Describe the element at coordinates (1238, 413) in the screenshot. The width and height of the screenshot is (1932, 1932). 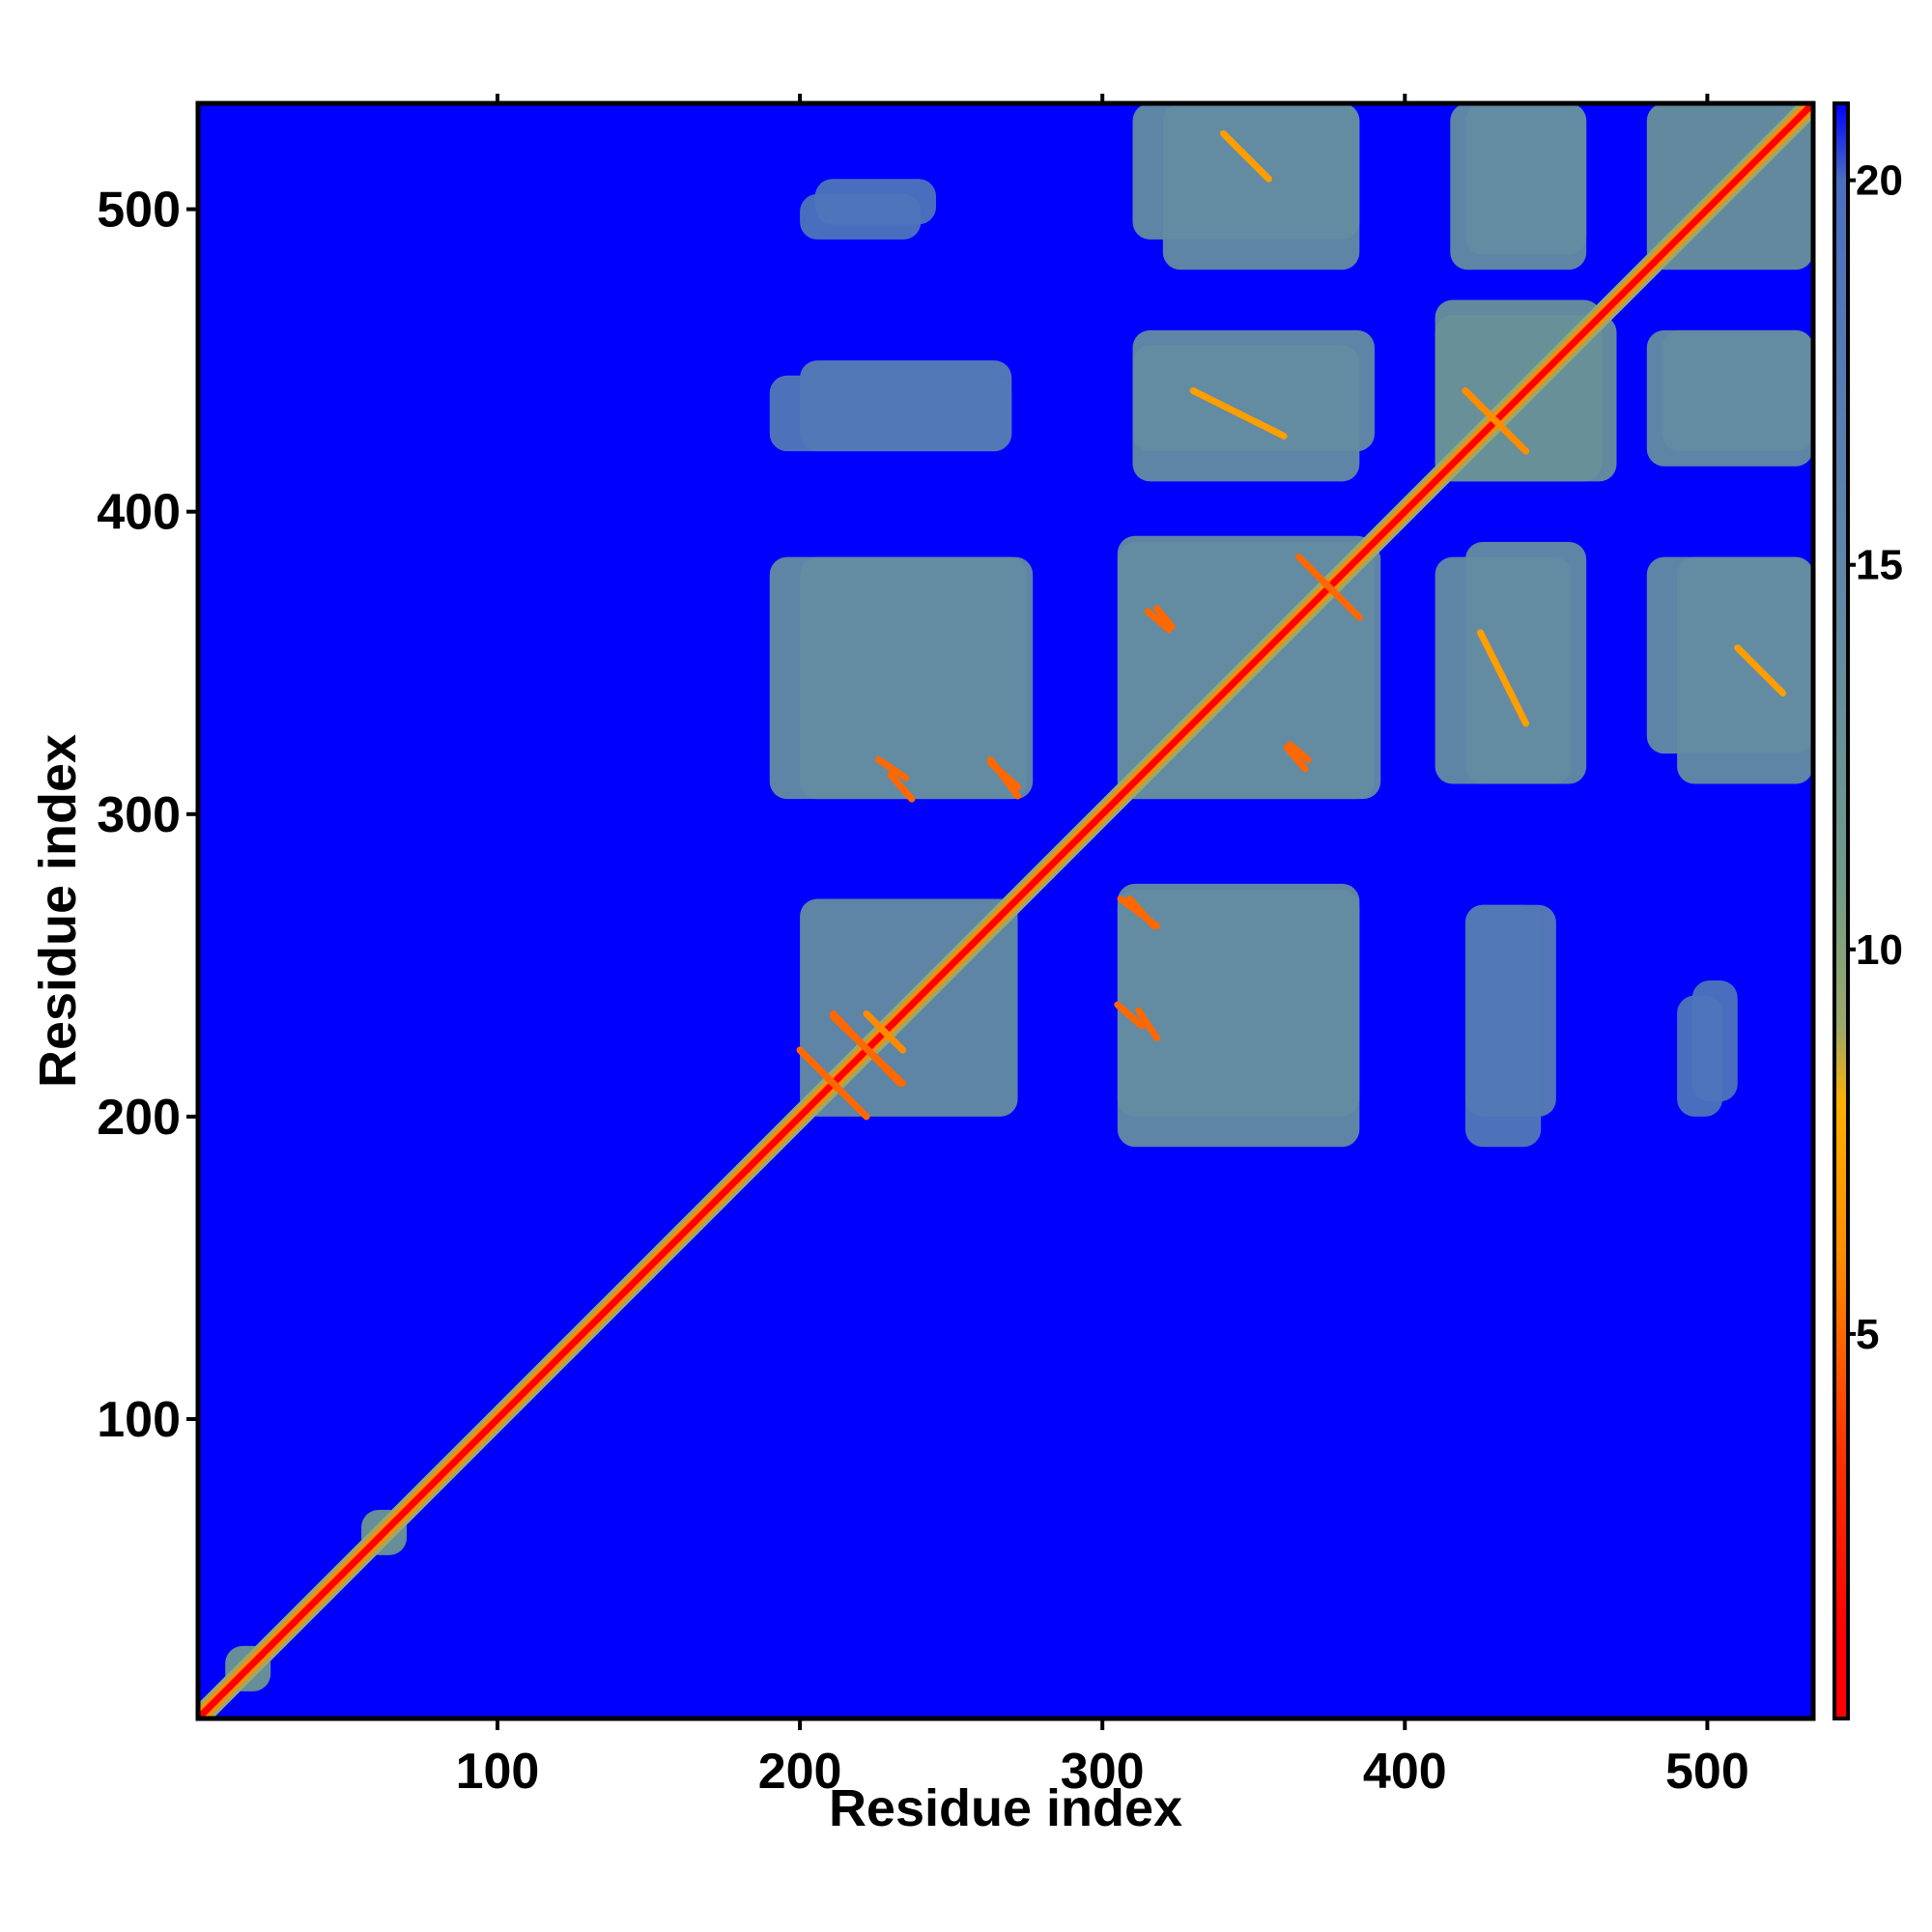
I see `contact-line-10-mirror` at that location.